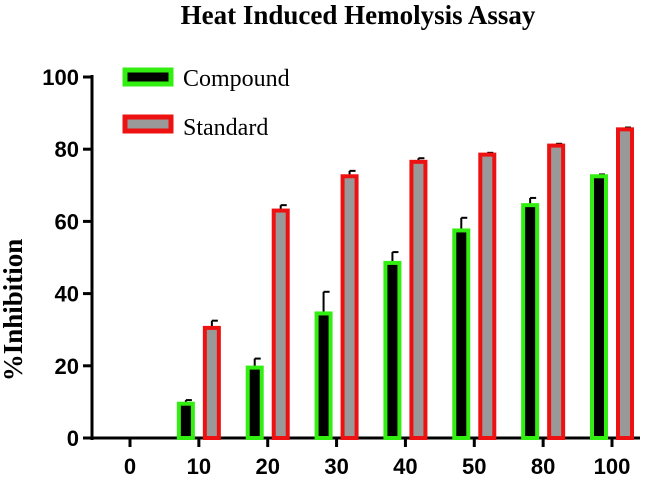  Describe the element at coordinates (336, 466) in the screenshot. I see `x-tick-label: 30` at that location.